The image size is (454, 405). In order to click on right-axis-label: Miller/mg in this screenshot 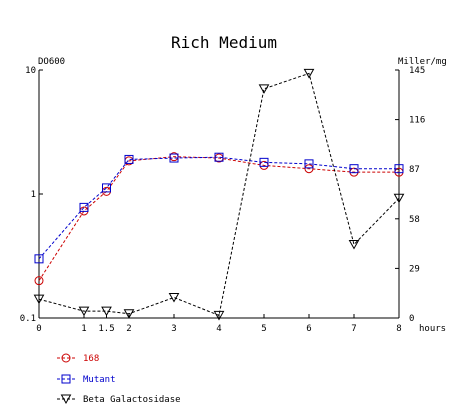, I will do `click(422, 62)`.